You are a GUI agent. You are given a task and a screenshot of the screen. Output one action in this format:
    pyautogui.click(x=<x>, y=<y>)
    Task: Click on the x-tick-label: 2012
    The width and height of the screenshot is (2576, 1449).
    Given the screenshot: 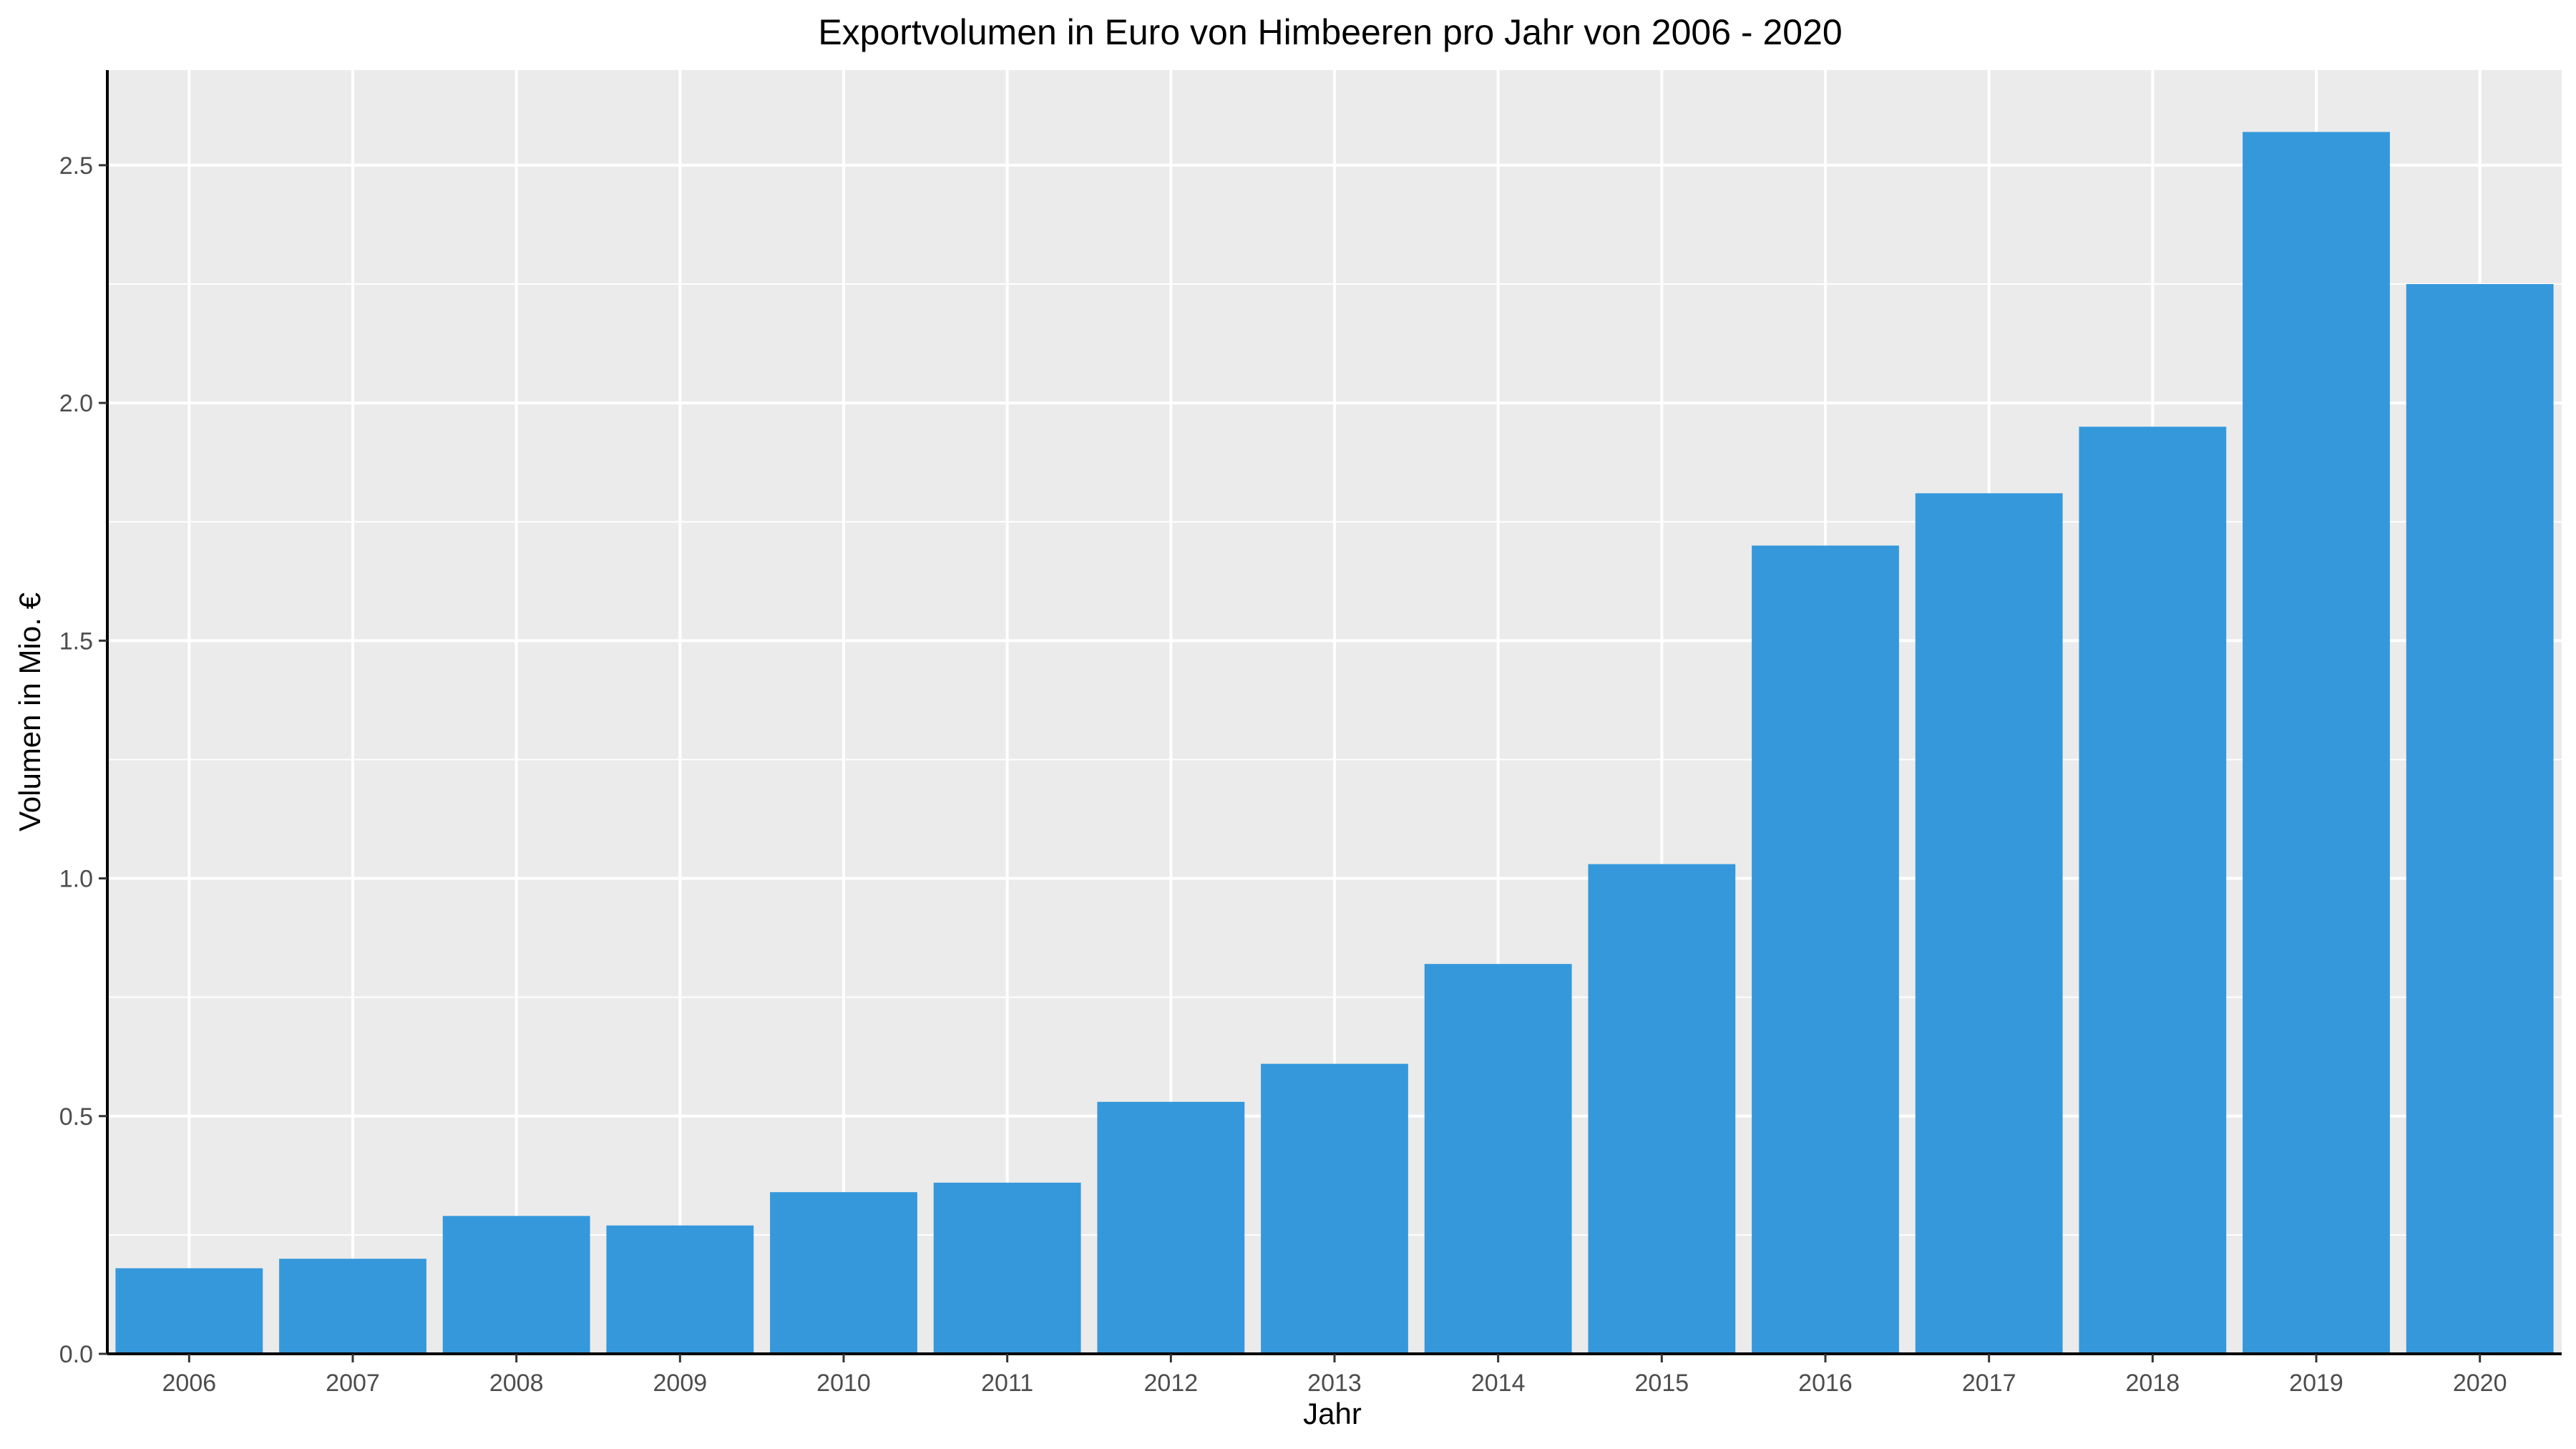 What is the action you would take?
    pyautogui.click(x=1171, y=1383)
    